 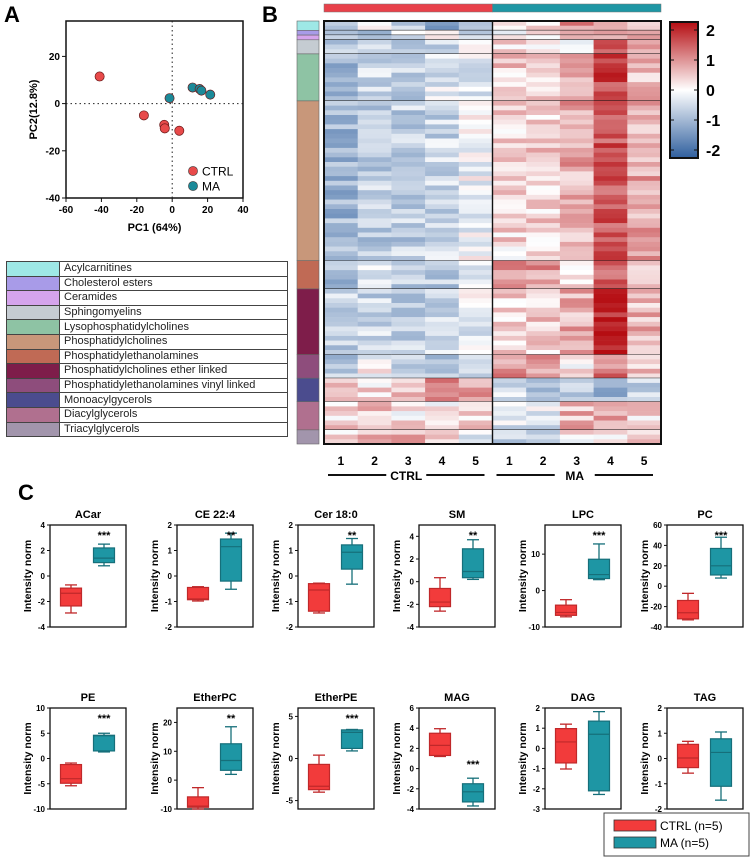 What do you see at coordinates (537, 769) in the screenshot?
I see `y-tick-label: -1` at bounding box center [537, 769].